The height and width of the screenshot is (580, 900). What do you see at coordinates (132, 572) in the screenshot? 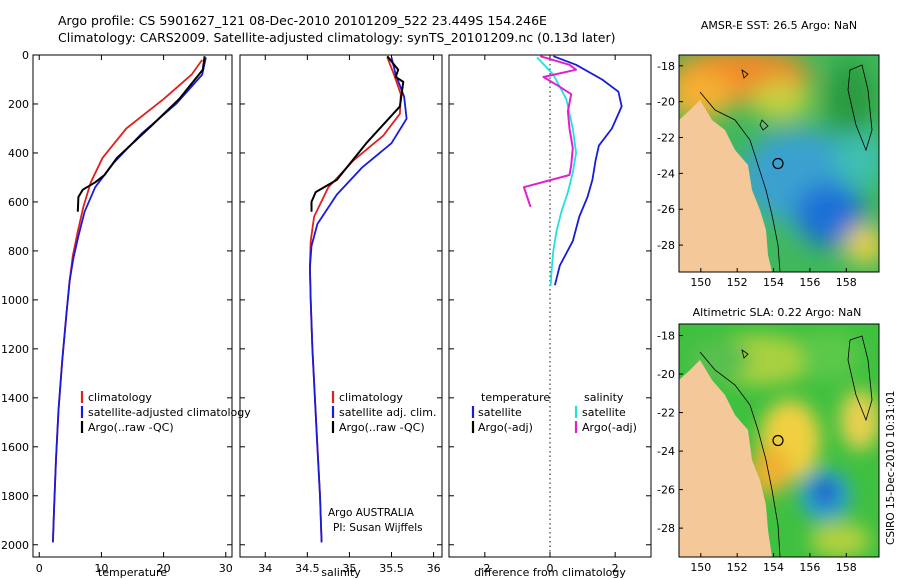
I see `x-axis-label: temperature` at bounding box center [132, 572].